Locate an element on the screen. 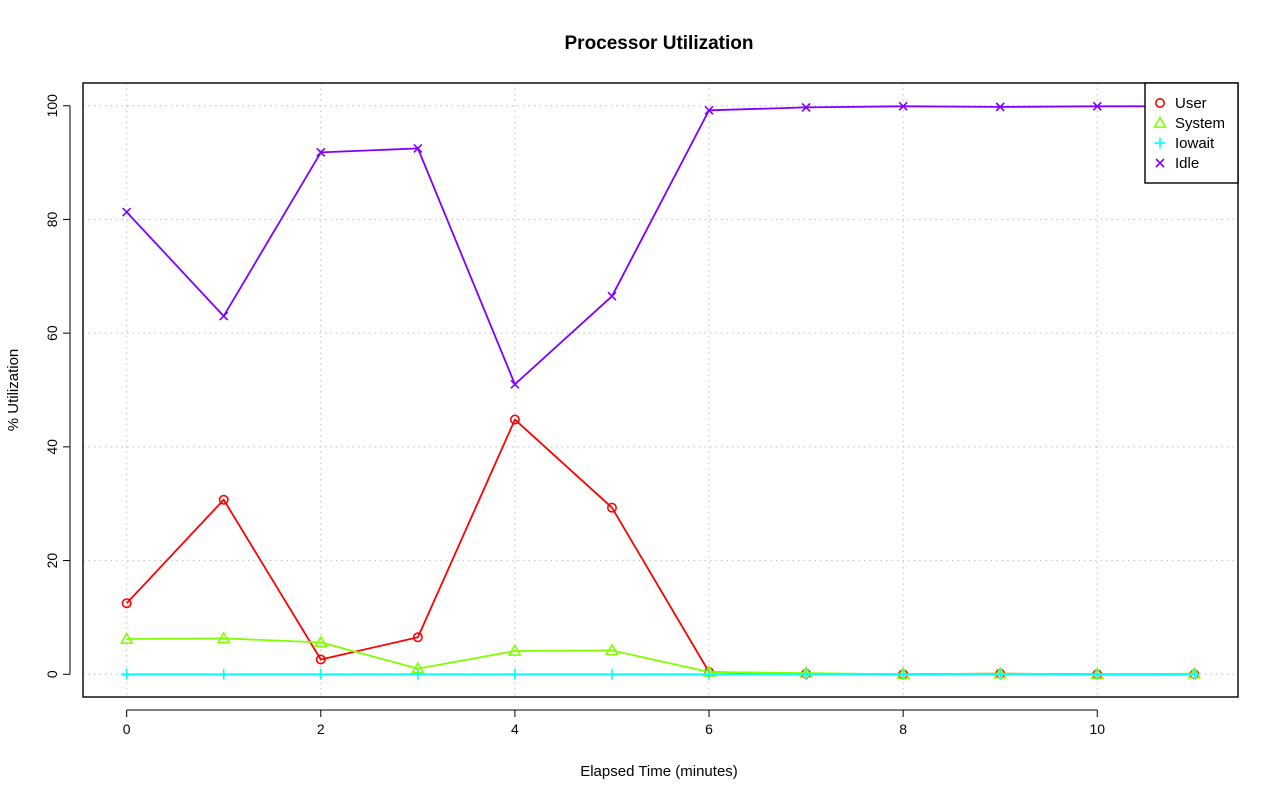 The width and height of the screenshot is (1280, 806). y-tick-label: 60 is located at coordinates (52, 333).